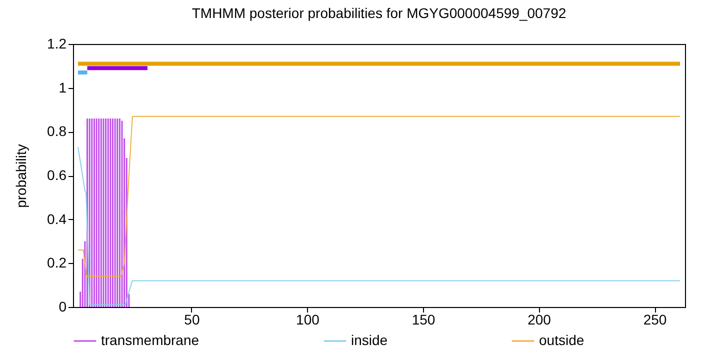  Describe the element at coordinates (57, 218) in the screenshot. I see `y-tick-label: 0.4` at that location.